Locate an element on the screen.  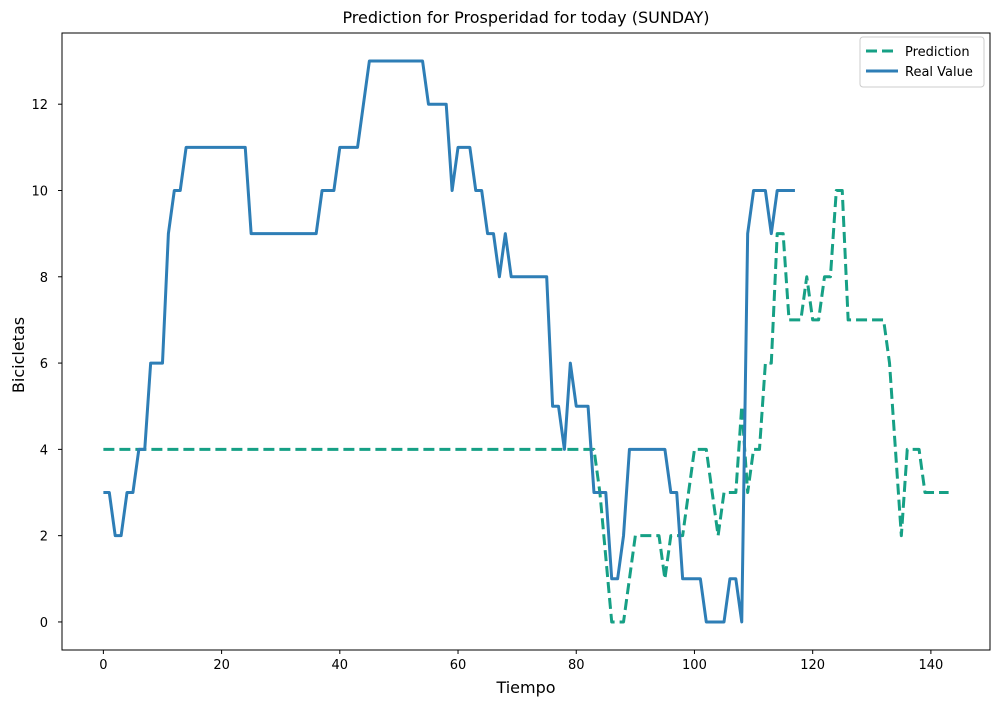
y-tick-label: 8 is located at coordinates (44, 278).